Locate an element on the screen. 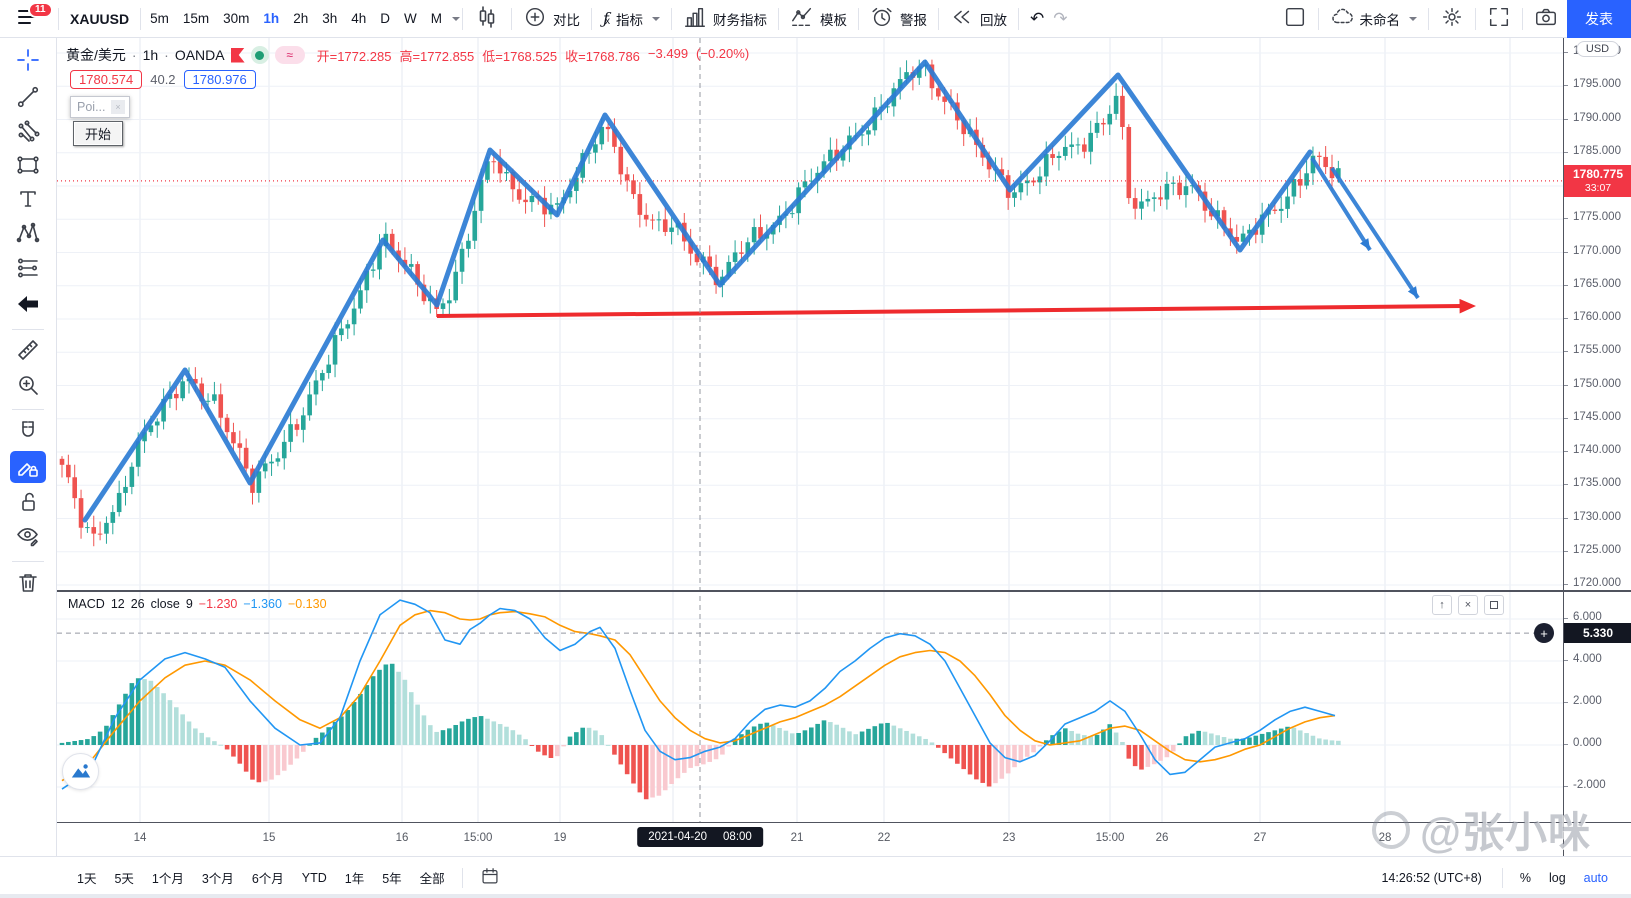 The width and height of the screenshot is (1631, 898). price-tick: 1770.000 is located at coordinates (1592, 250).